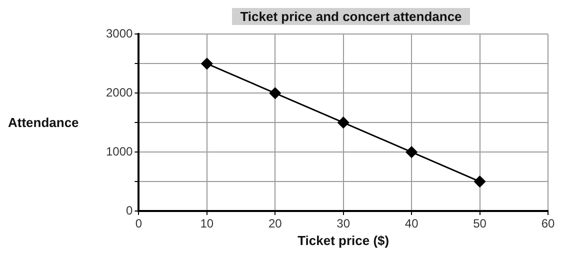  I want to click on x-tick-label: 0, so click(138, 223).